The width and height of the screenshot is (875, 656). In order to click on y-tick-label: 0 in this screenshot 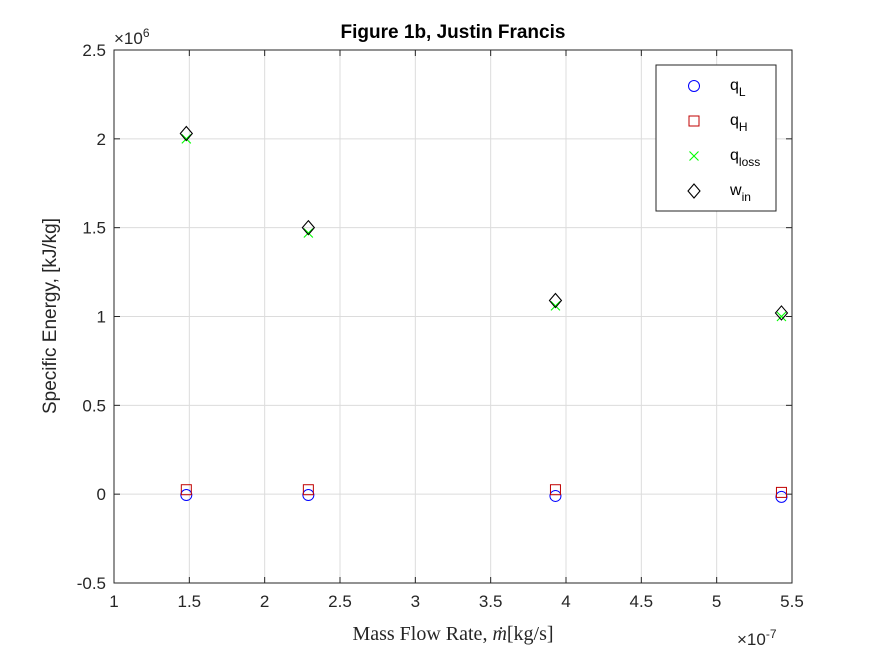, I will do `click(101, 494)`.